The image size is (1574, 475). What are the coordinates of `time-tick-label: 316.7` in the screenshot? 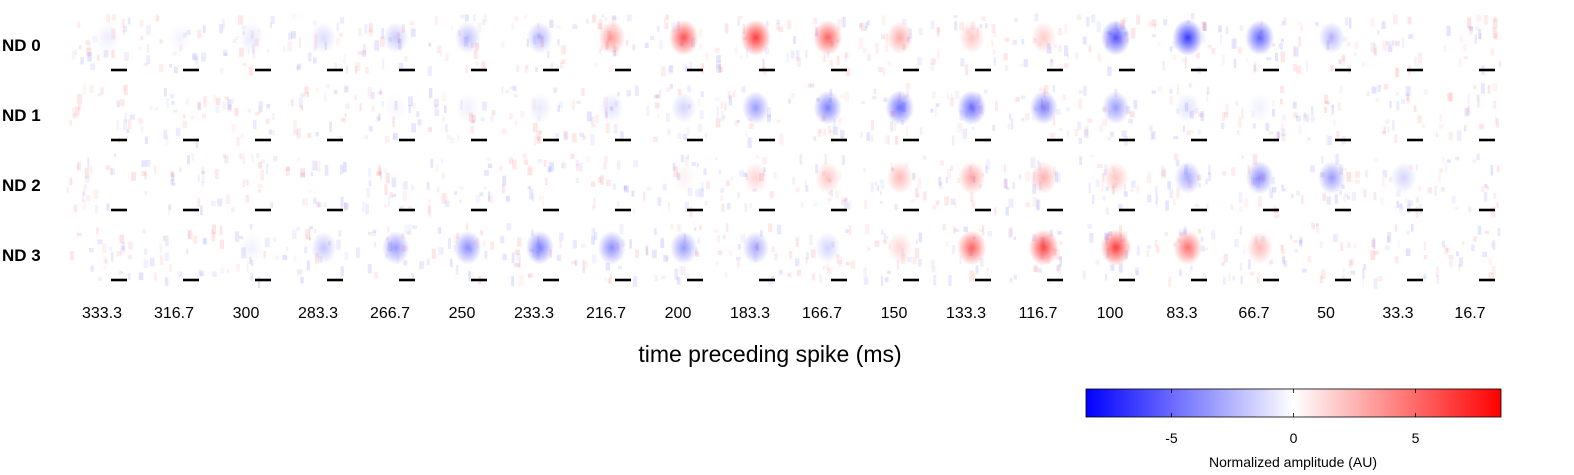 It's located at (174, 313).